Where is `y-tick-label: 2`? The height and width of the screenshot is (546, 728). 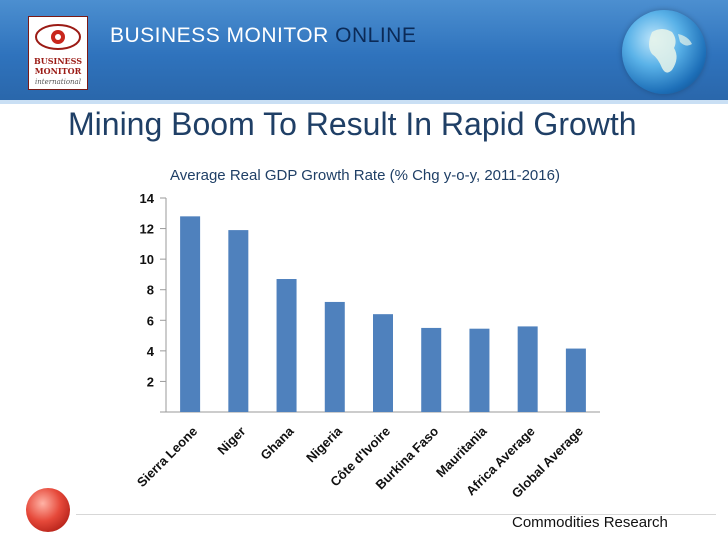 y-tick-label: 2 is located at coordinates (150, 381).